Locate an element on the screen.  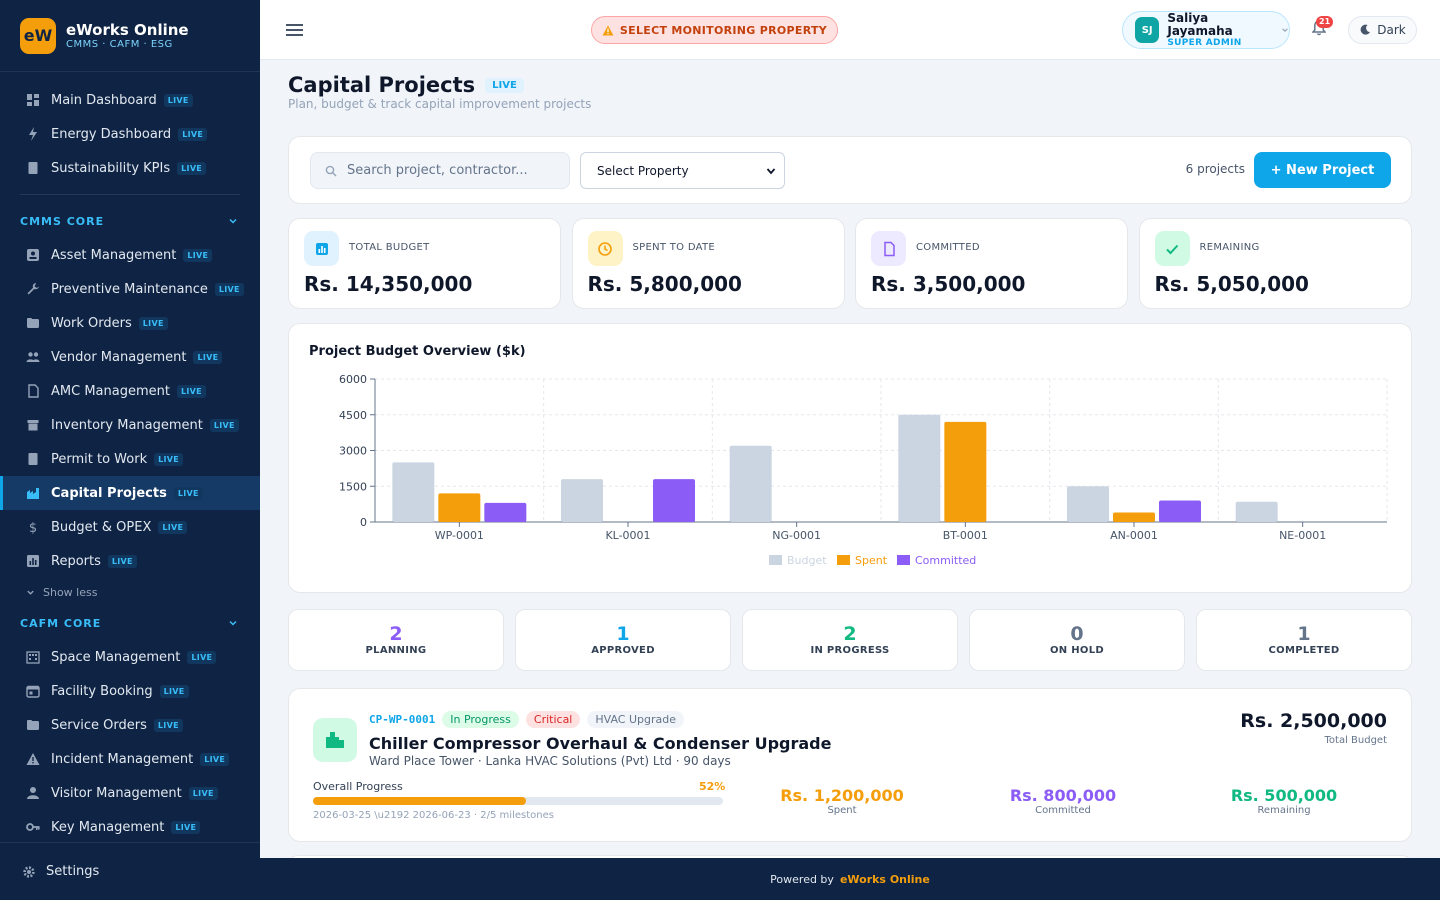
chevron-down-icon is located at coordinates (771, 171).